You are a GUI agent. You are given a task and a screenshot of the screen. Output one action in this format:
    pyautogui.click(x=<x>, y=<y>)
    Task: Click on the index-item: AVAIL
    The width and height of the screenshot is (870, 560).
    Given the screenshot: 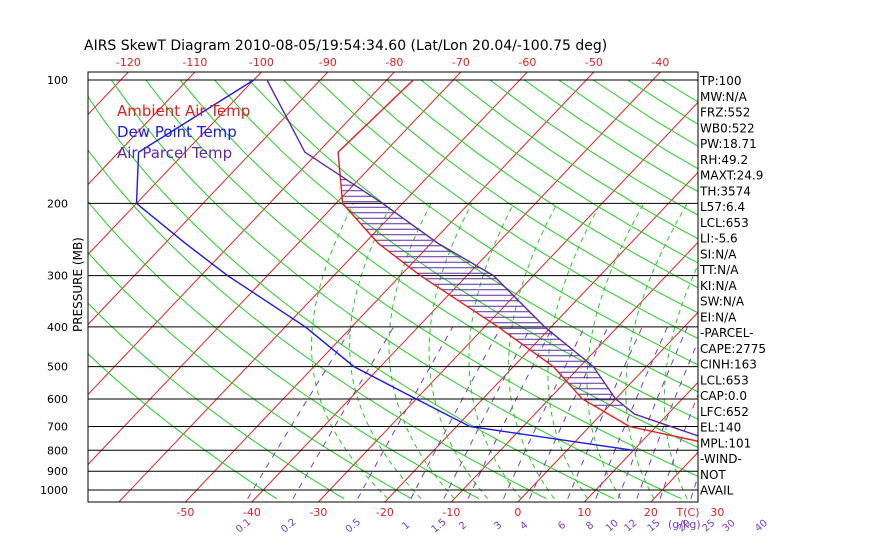 What is the action you would take?
    pyautogui.click(x=717, y=491)
    